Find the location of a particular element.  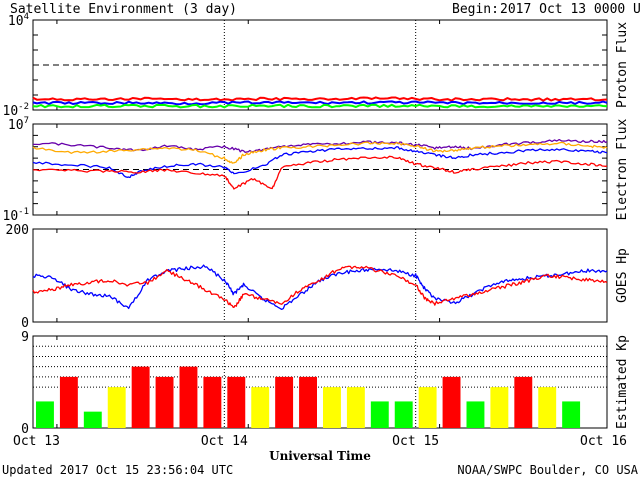

proton-series-blue is located at coordinates (320, 103).